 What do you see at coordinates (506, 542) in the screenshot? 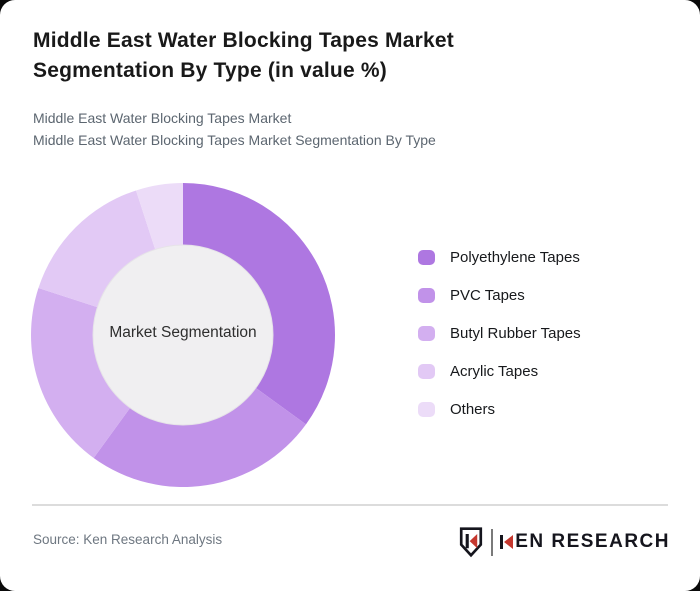
I see `logo-letter-k-icon` at bounding box center [506, 542].